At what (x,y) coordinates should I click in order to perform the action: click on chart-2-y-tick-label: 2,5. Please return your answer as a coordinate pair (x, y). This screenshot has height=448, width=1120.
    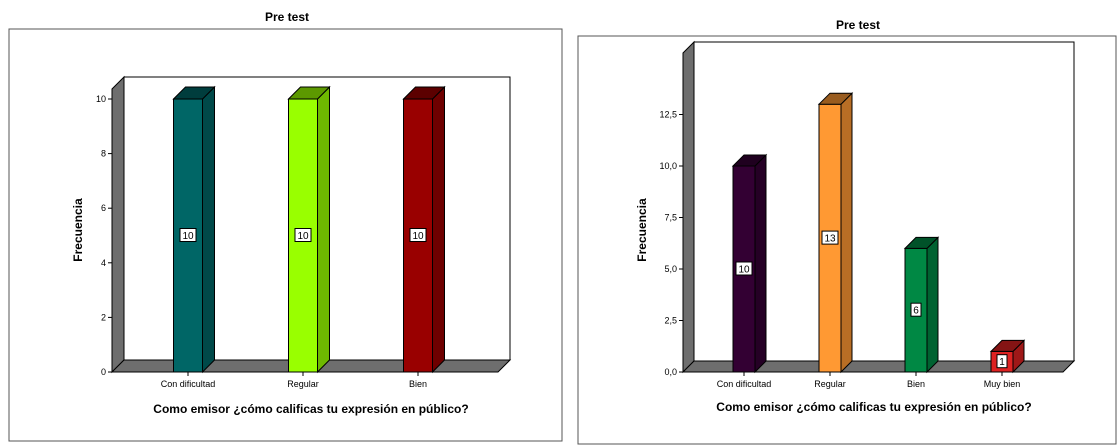
    Looking at the image, I should click on (670, 321).